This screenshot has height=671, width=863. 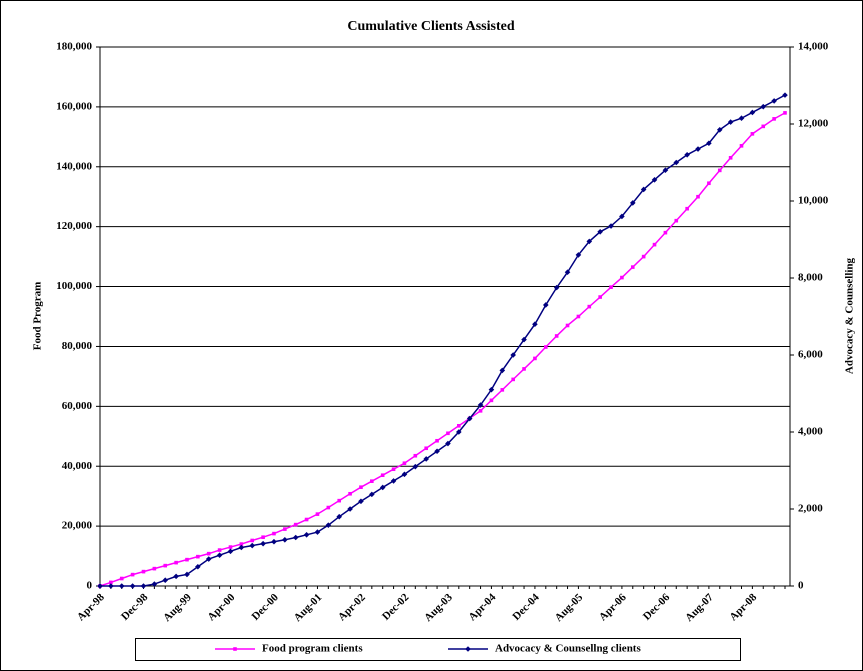 I want to click on y-tick-label: 180,000, so click(x=74, y=47).